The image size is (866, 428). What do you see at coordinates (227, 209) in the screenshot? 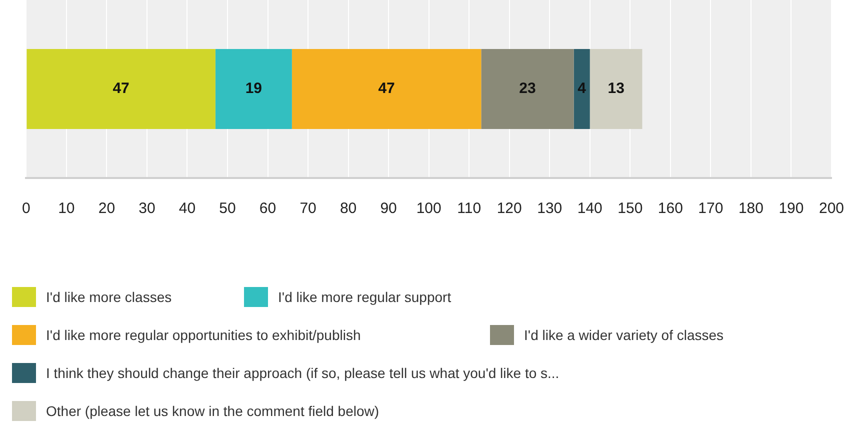
I see `x-tick-label: 50` at bounding box center [227, 209].